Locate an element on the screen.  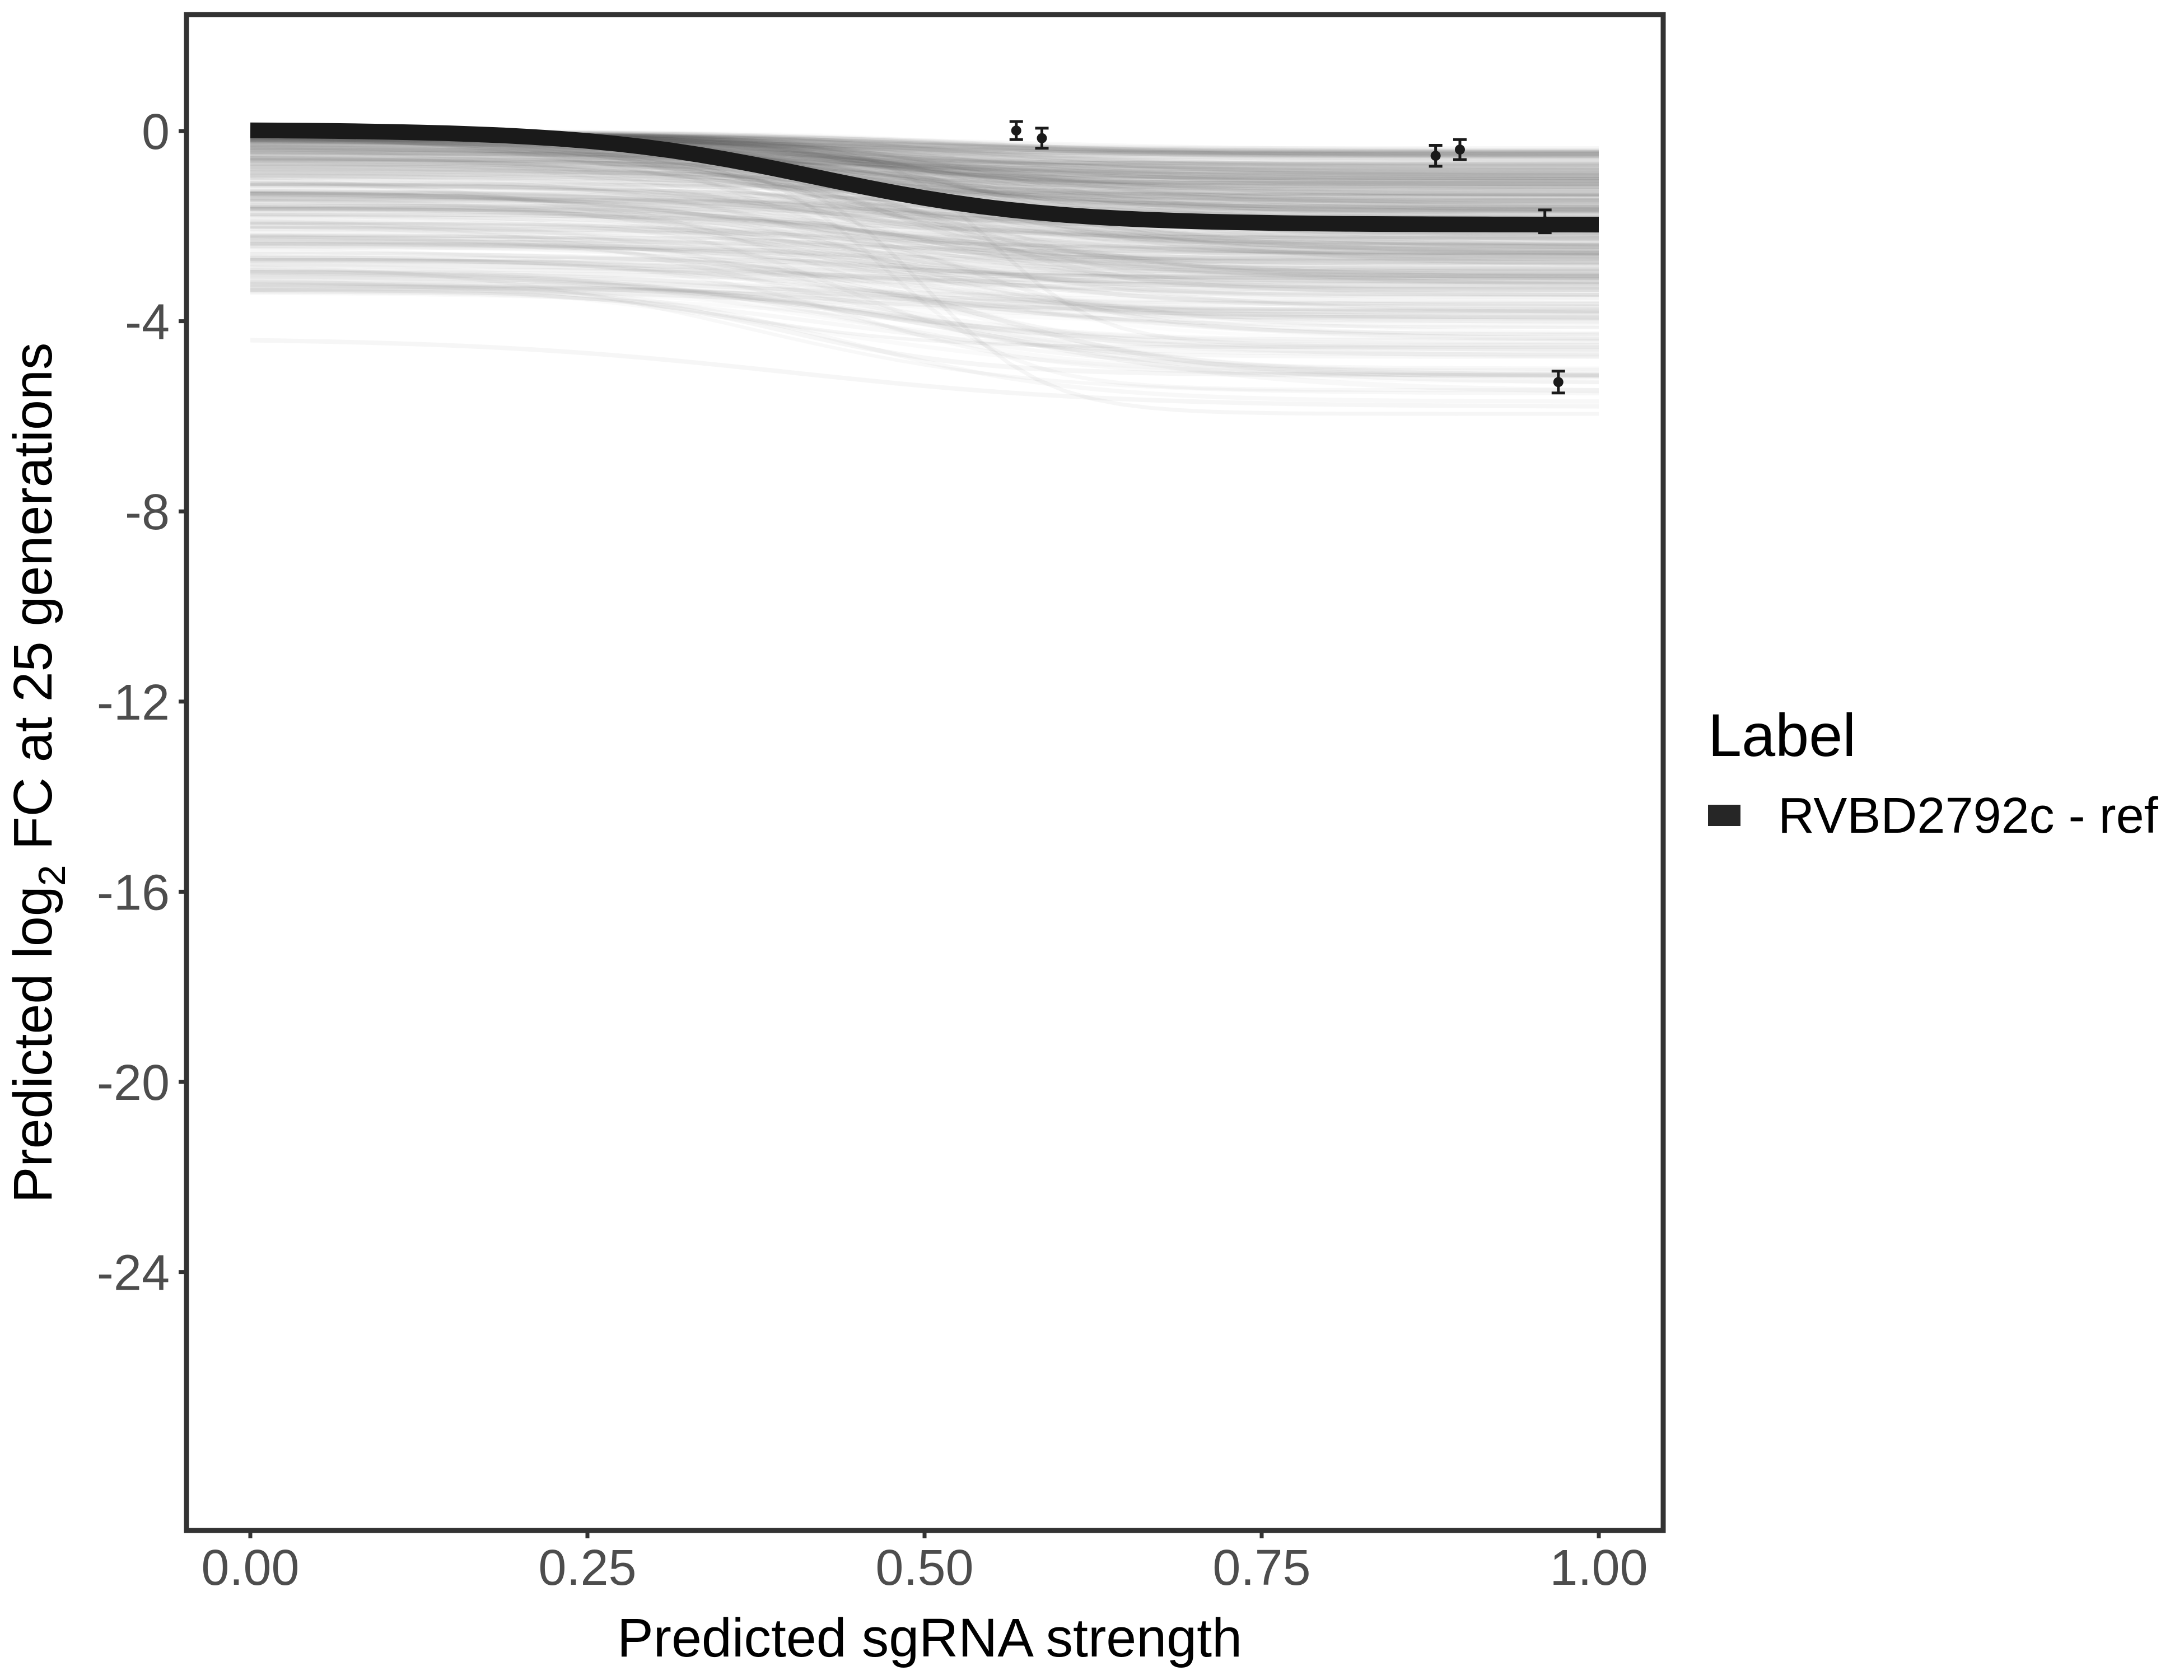
x-axis-tick-label: 1.00 is located at coordinates (1599, 1568).